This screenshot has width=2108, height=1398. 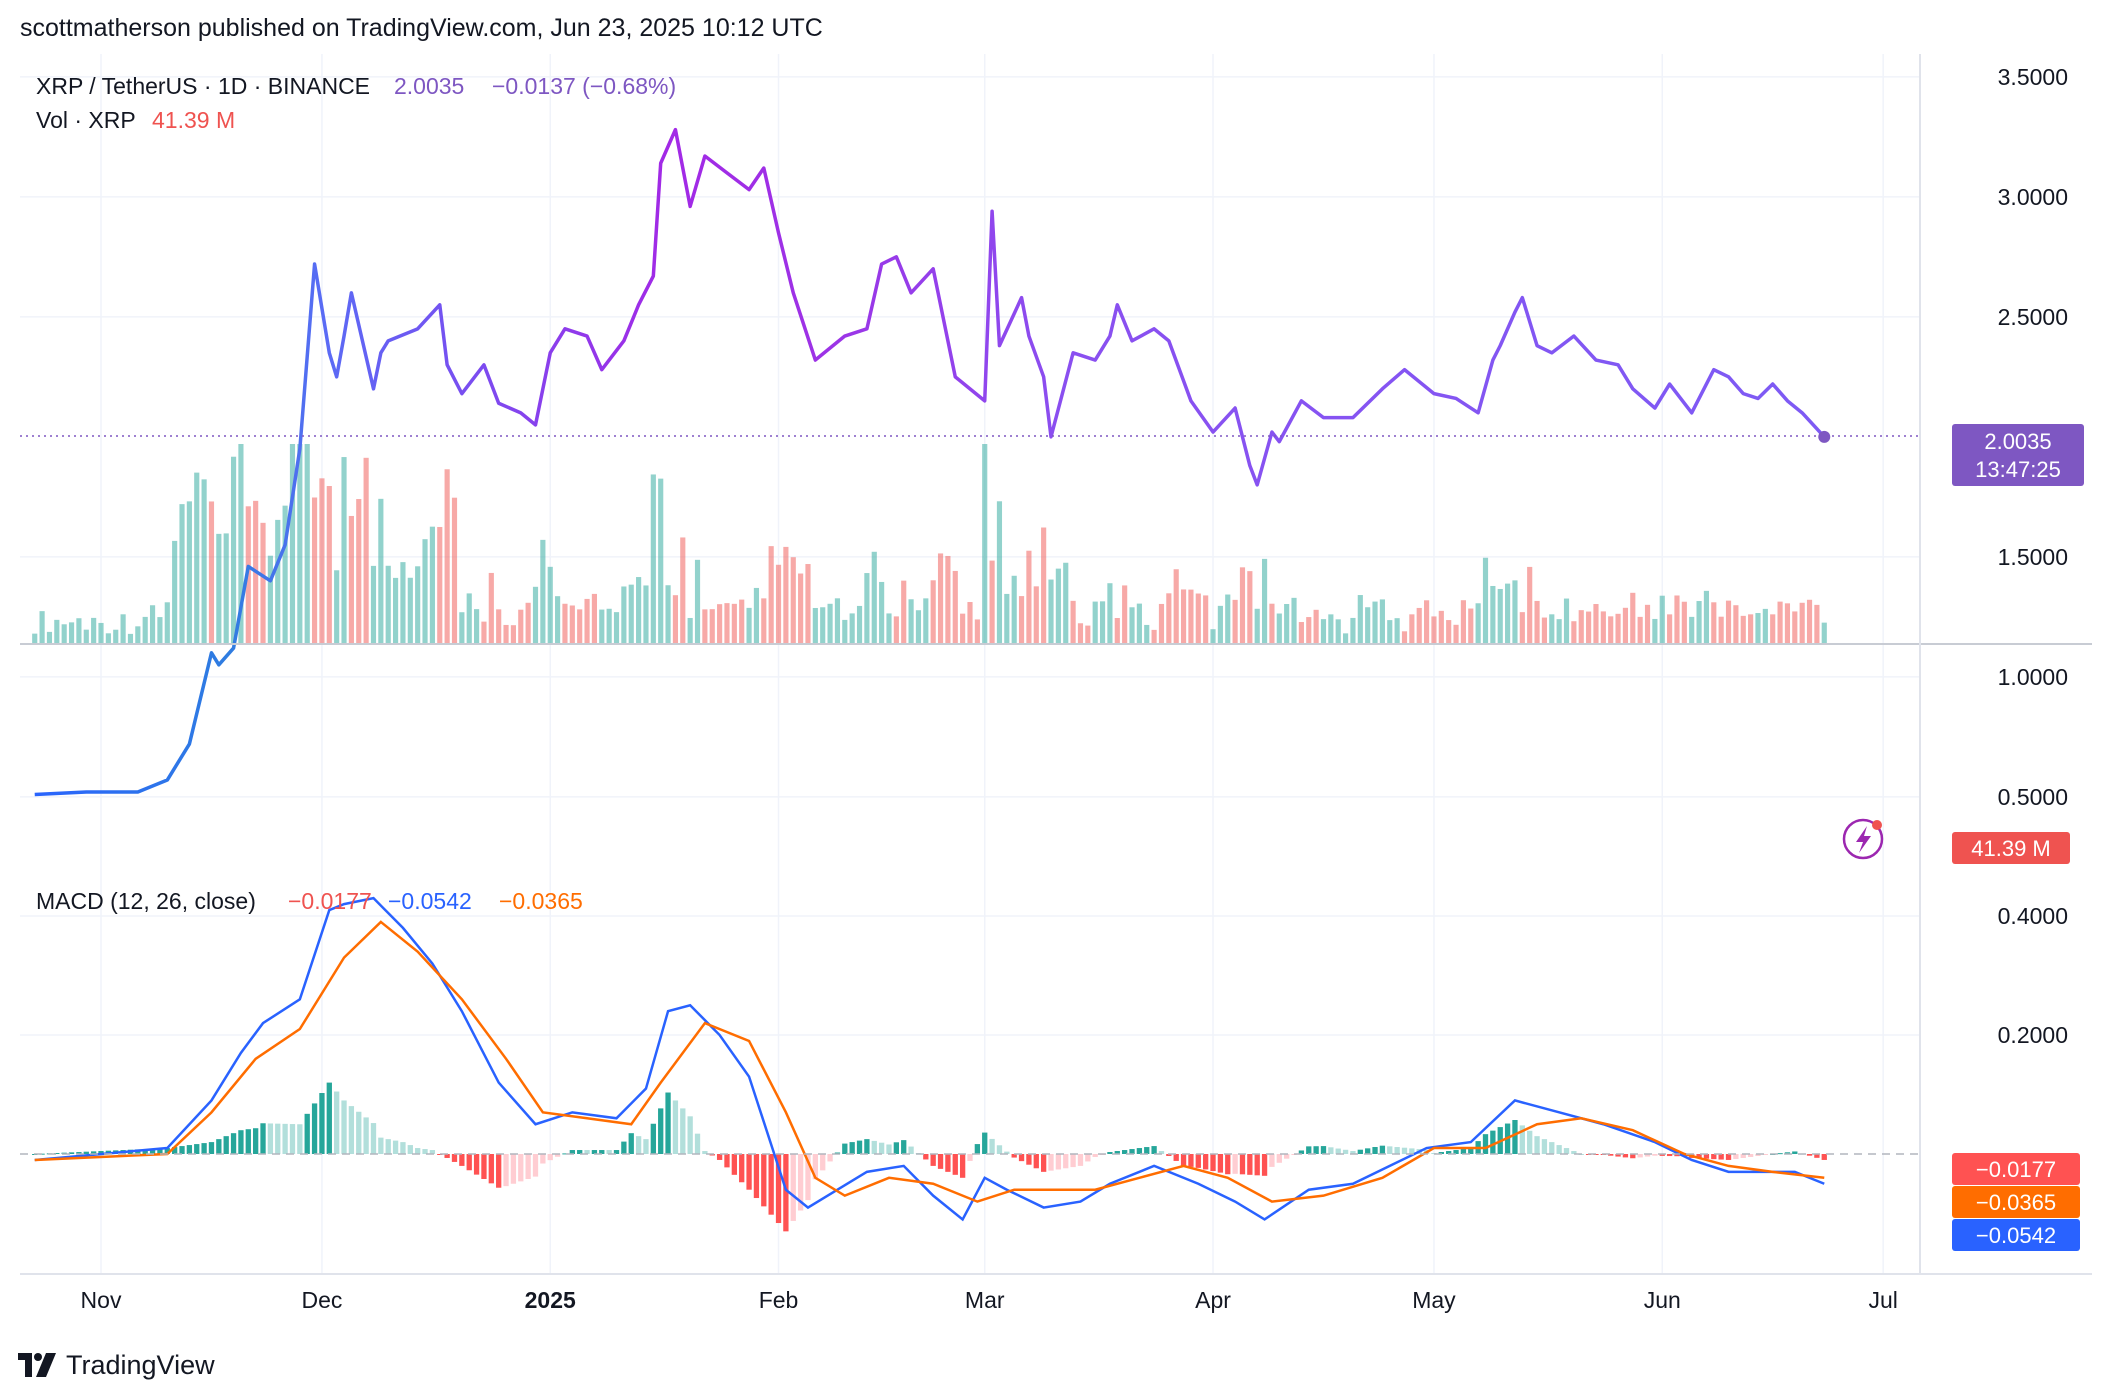 What do you see at coordinates (140, 1364) in the screenshot?
I see `footer-brand: TradingView` at bounding box center [140, 1364].